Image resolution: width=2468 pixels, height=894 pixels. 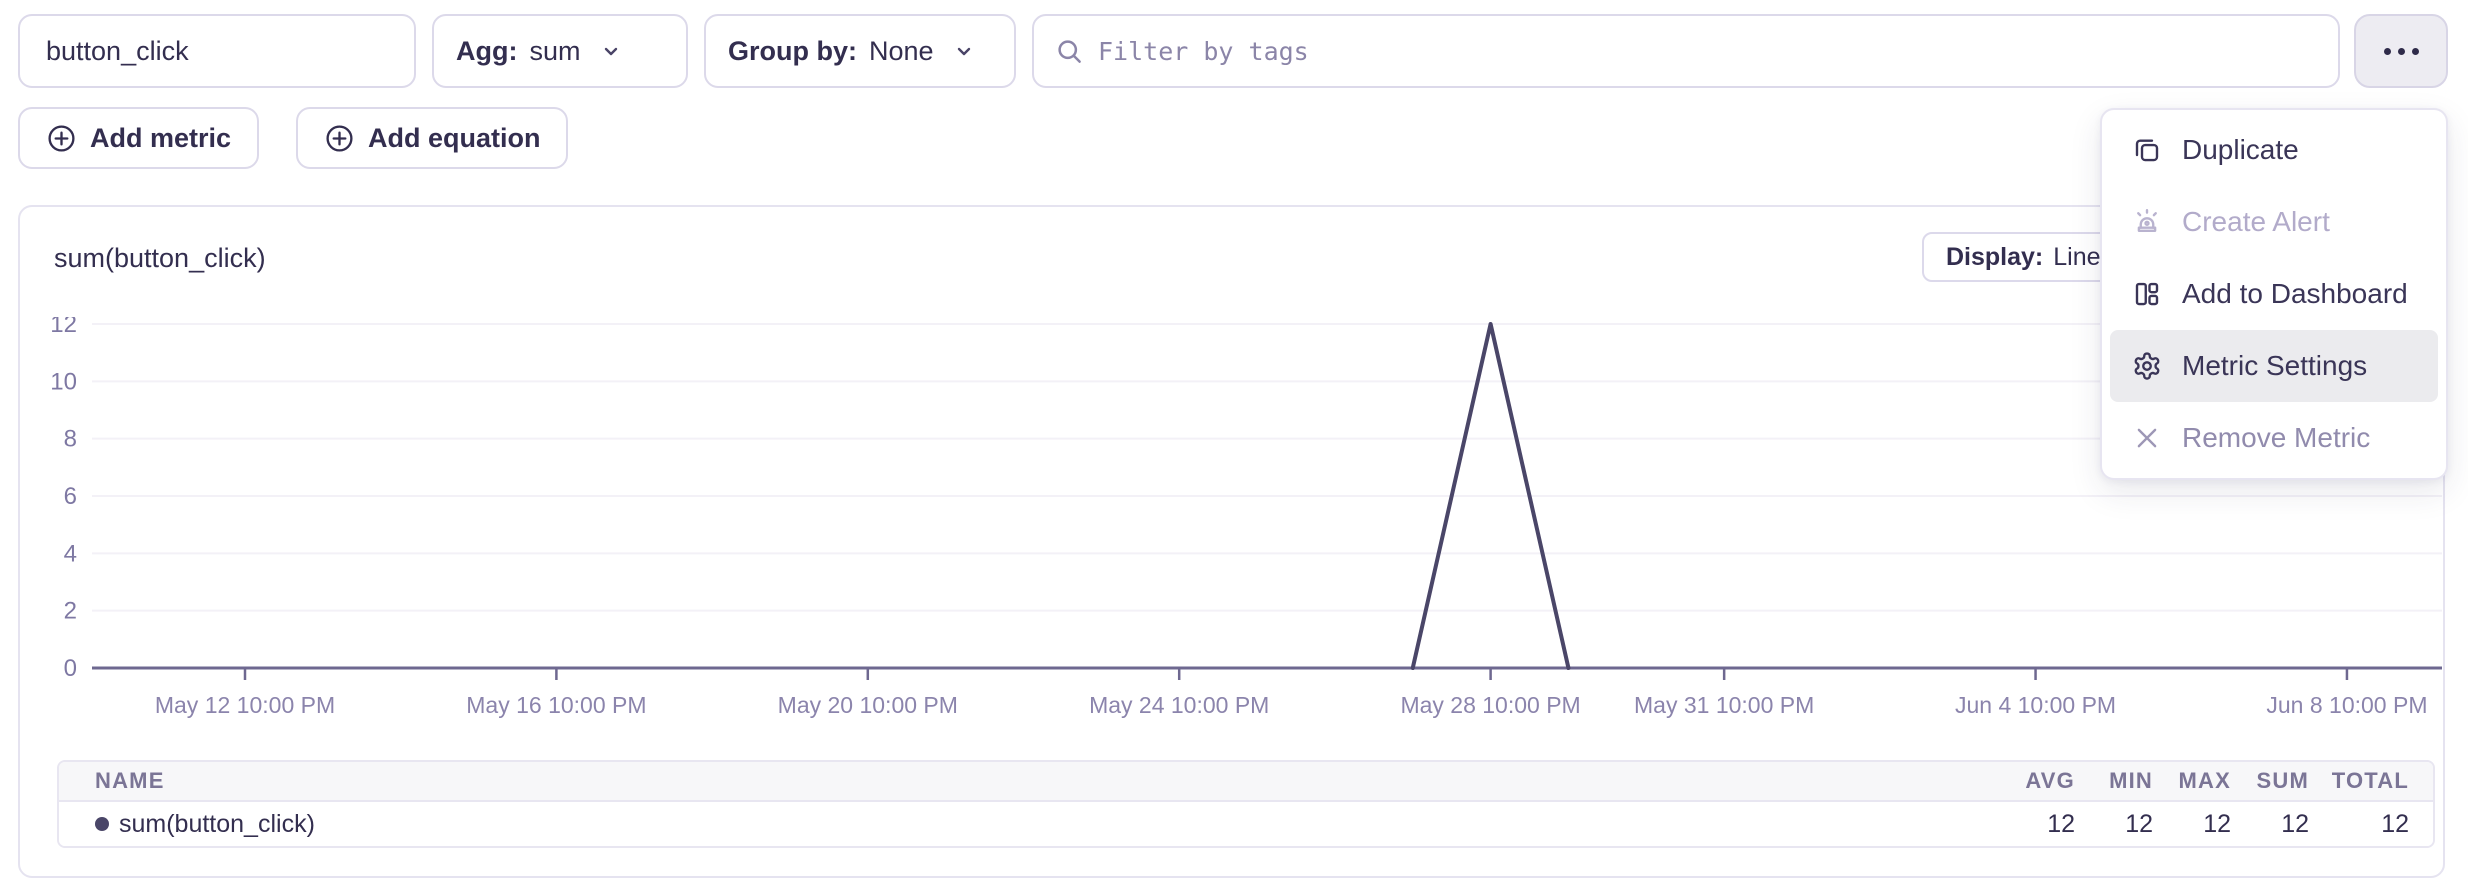 What do you see at coordinates (245, 705) in the screenshot?
I see `x-axis-tick-label: May 12 10:00 PM` at bounding box center [245, 705].